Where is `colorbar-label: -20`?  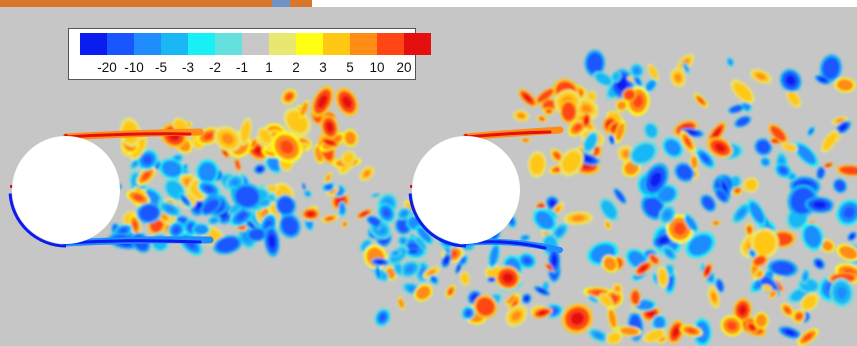
colorbar-label: -20 is located at coordinates (107, 67).